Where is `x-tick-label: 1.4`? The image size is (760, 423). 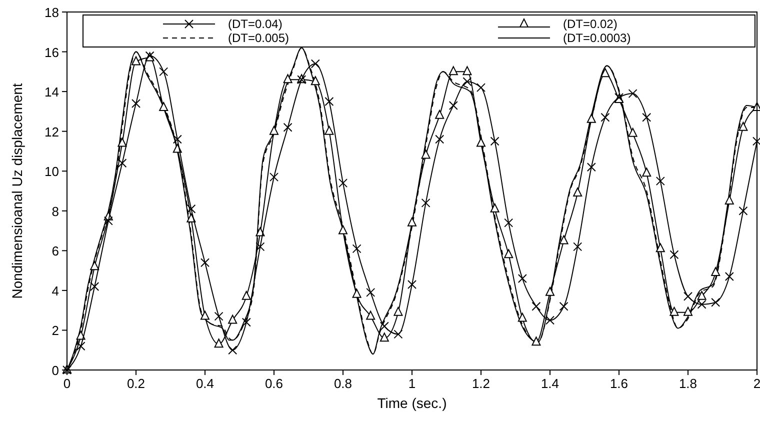
x-tick-label: 1.4 is located at coordinates (550, 383).